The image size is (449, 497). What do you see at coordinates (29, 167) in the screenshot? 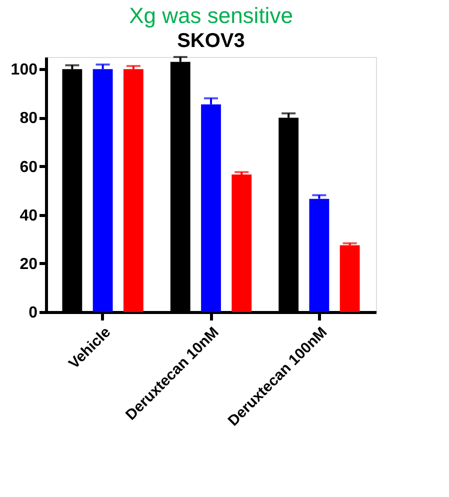
I see `y-tick-label: 60` at bounding box center [29, 167].